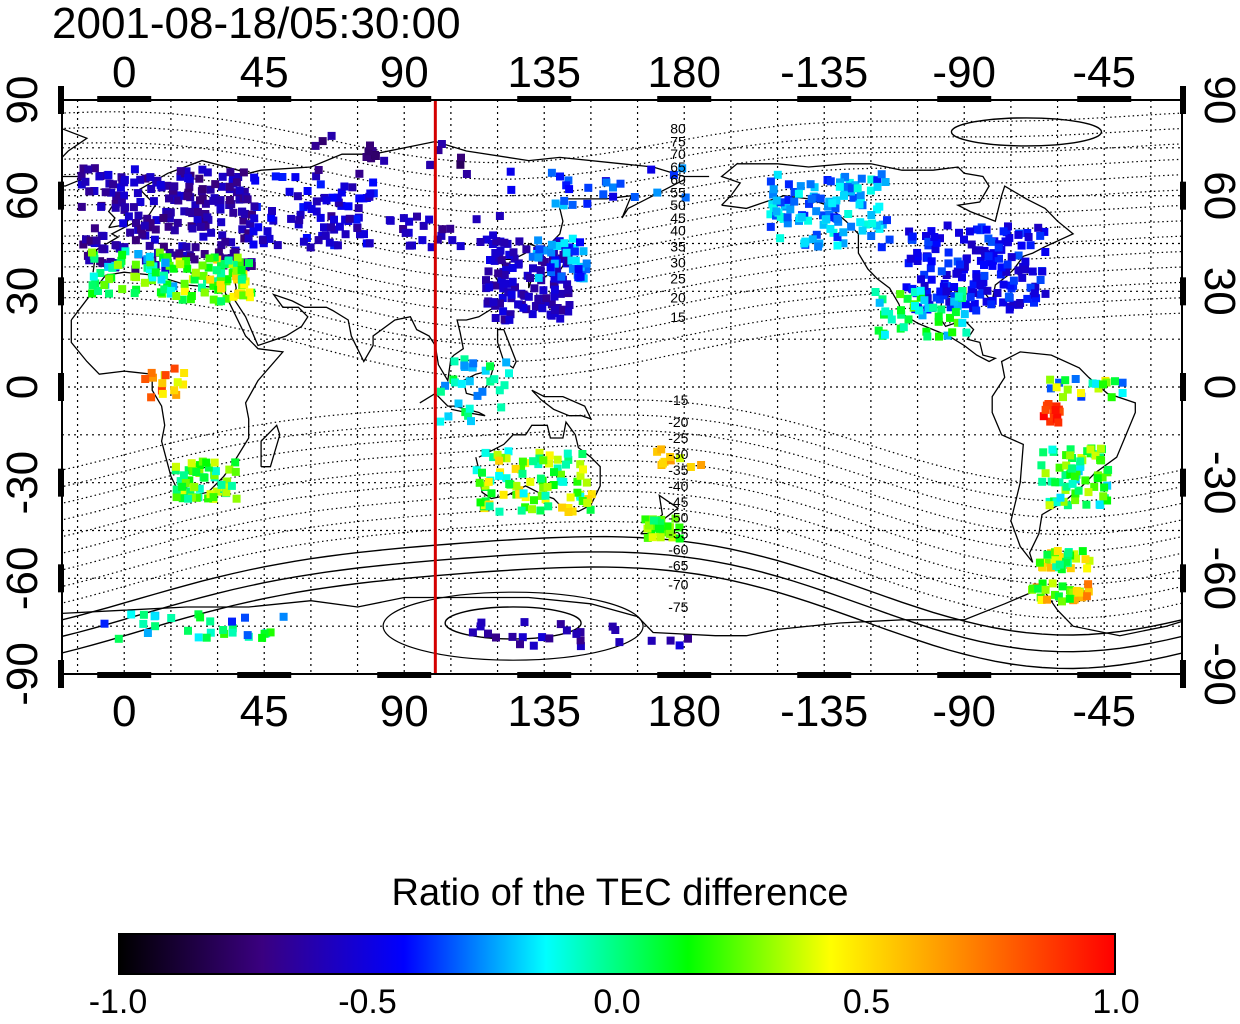  Describe the element at coordinates (404, 72) in the screenshot. I see `lon-tick-label-top: 90` at that location.